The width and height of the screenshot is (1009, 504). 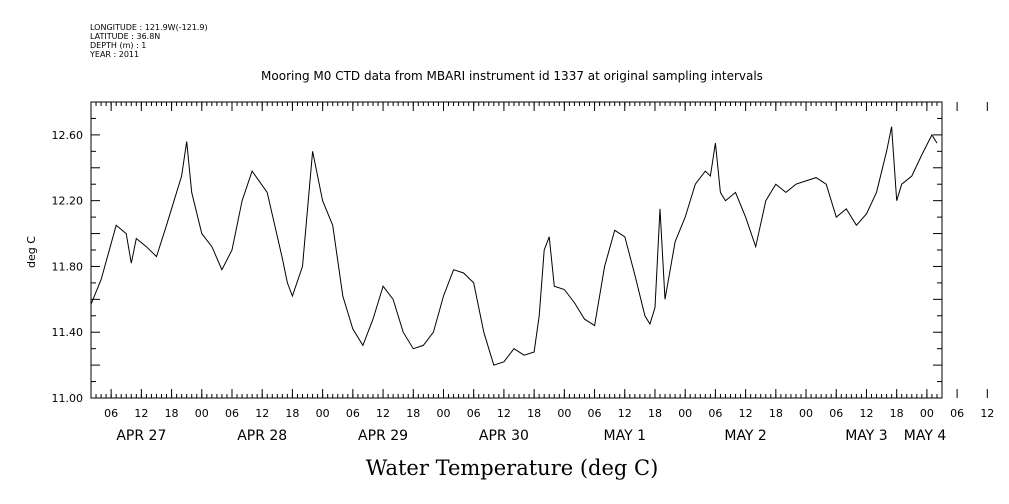 I want to click on day-label: APR 30, so click(x=504, y=436).